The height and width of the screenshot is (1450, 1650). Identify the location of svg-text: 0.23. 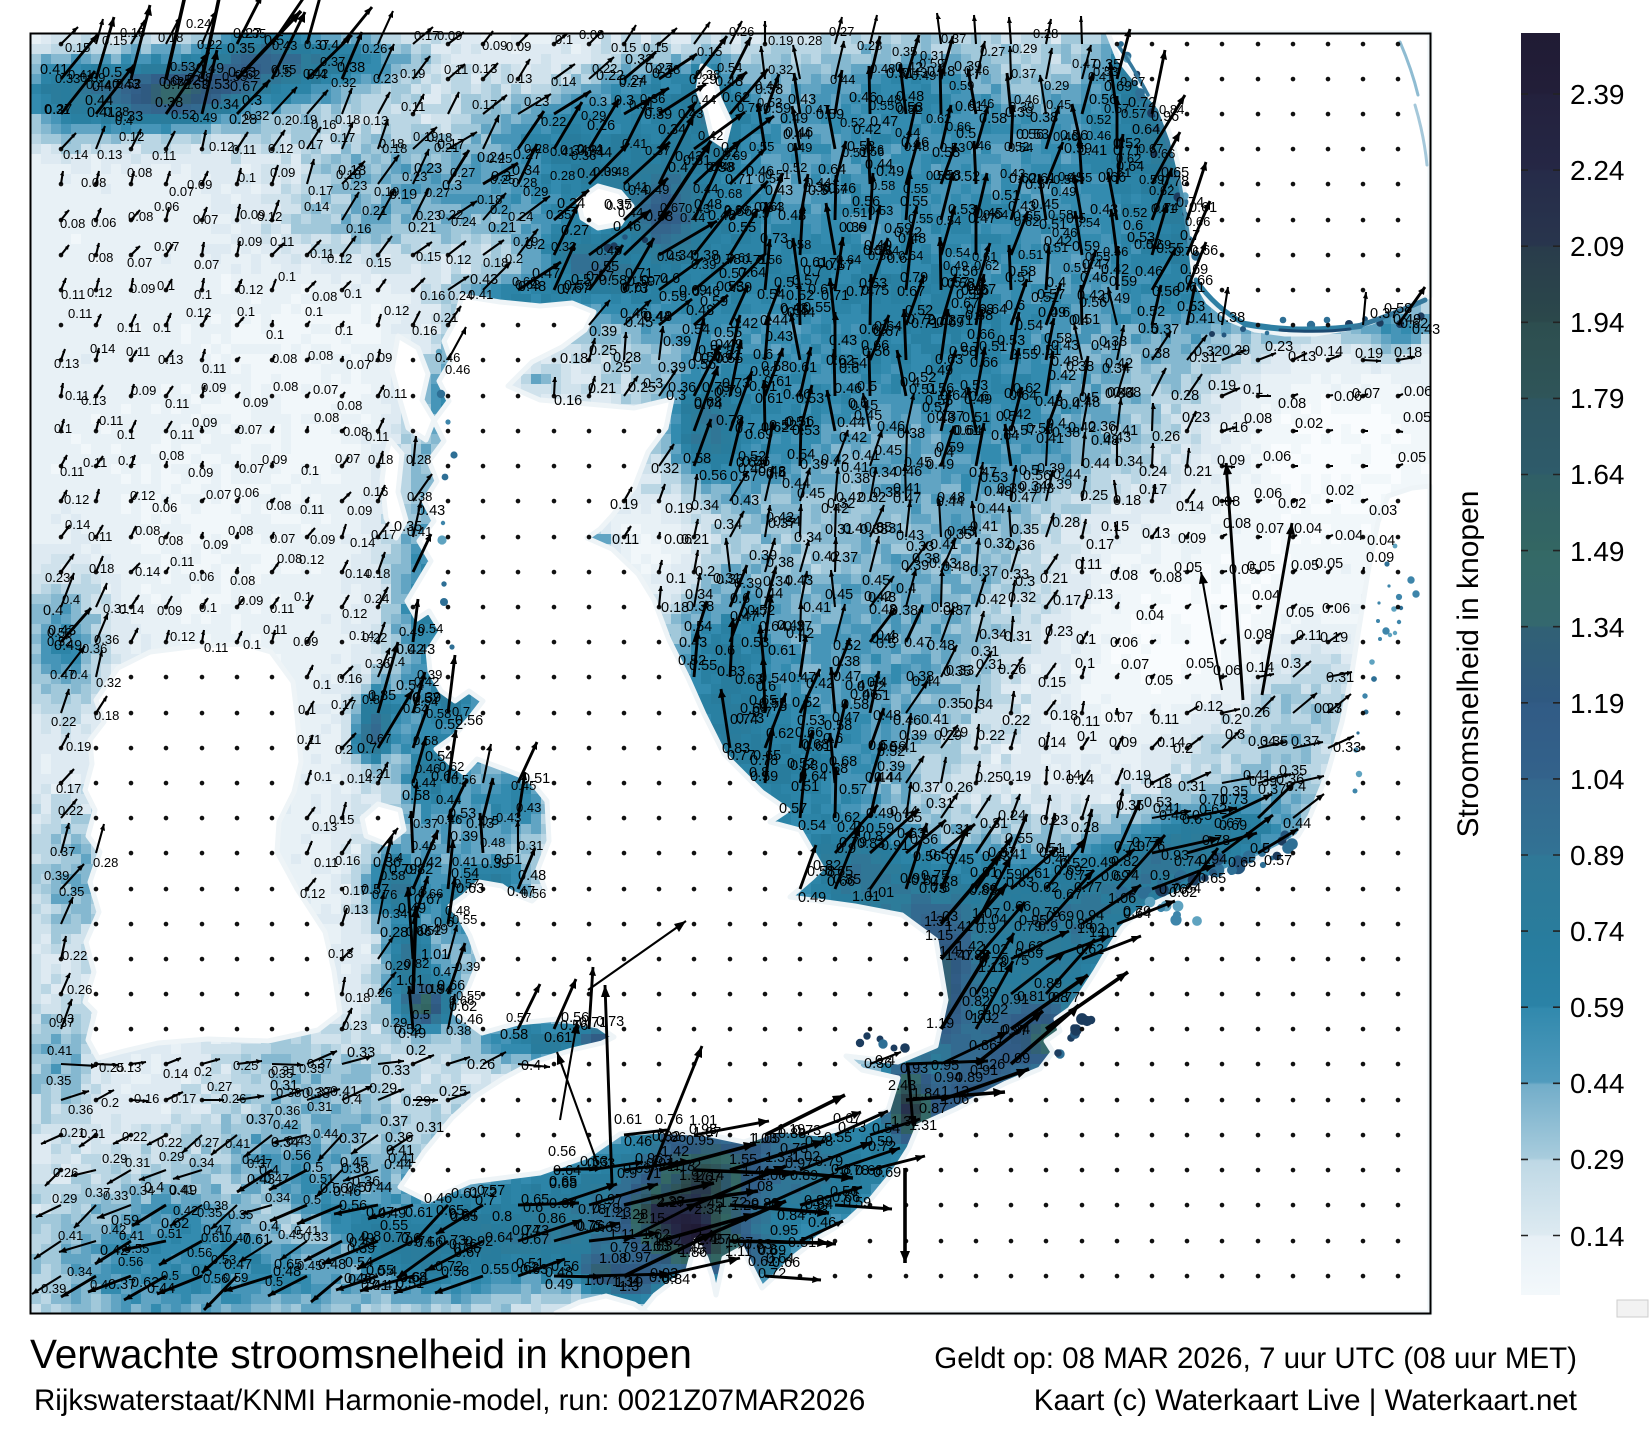
(1054, 821).